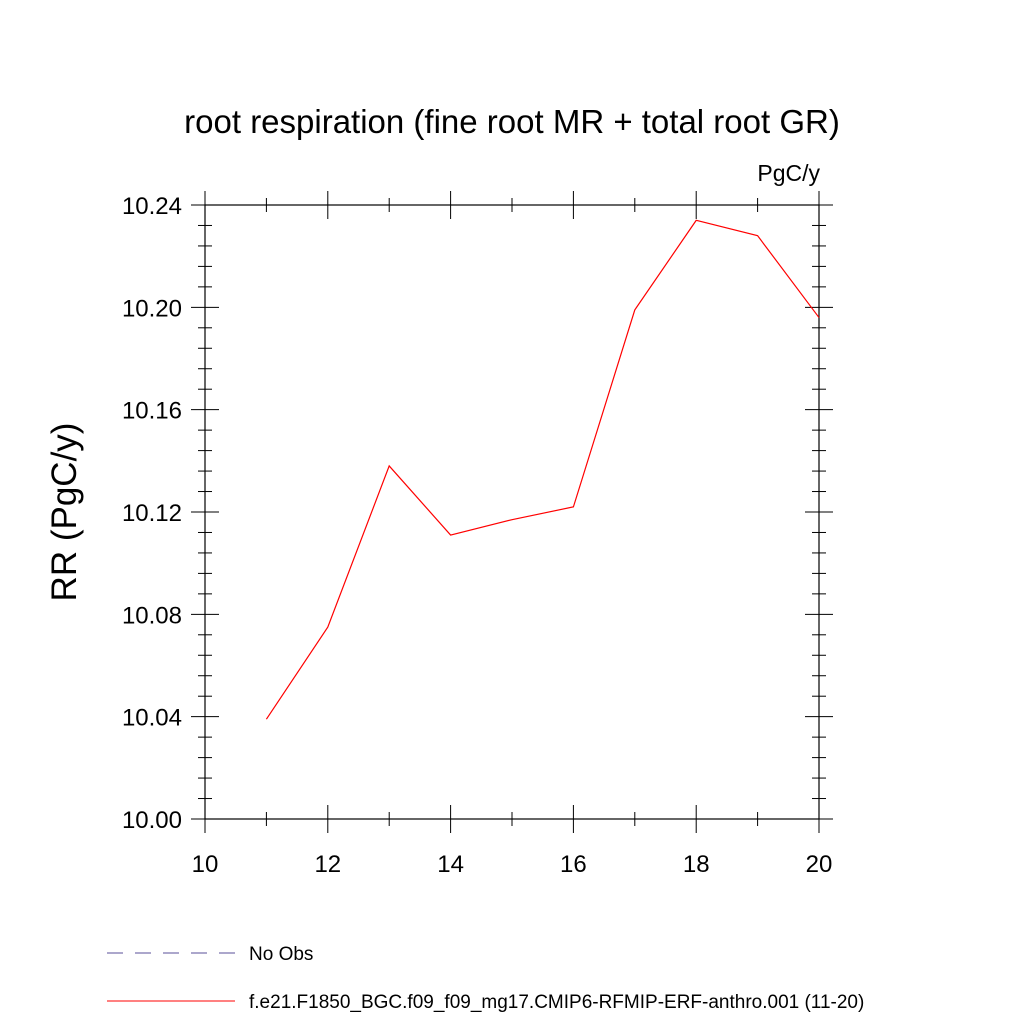  What do you see at coordinates (573, 864) in the screenshot?
I see `x-tick-label: 16` at bounding box center [573, 864].